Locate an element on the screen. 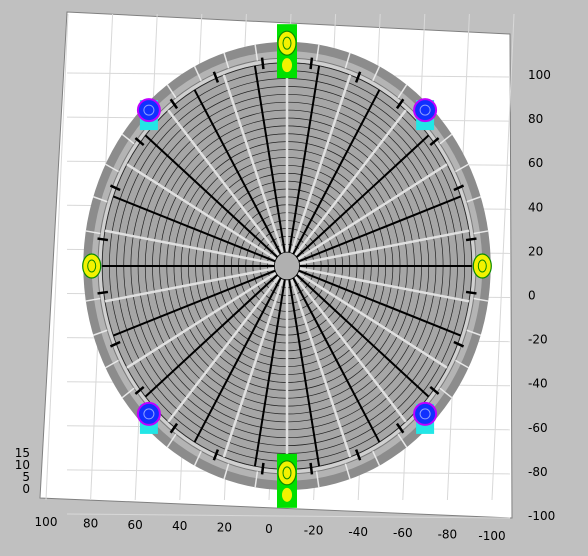  z-tick-label: 10 is located at coordinates (22, 465).